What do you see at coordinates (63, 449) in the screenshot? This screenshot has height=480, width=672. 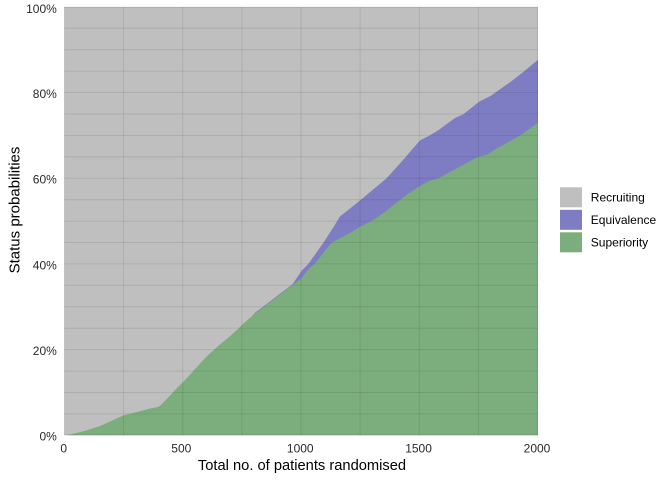 I see `svg-text: 0` at bounding box center [63, 449].